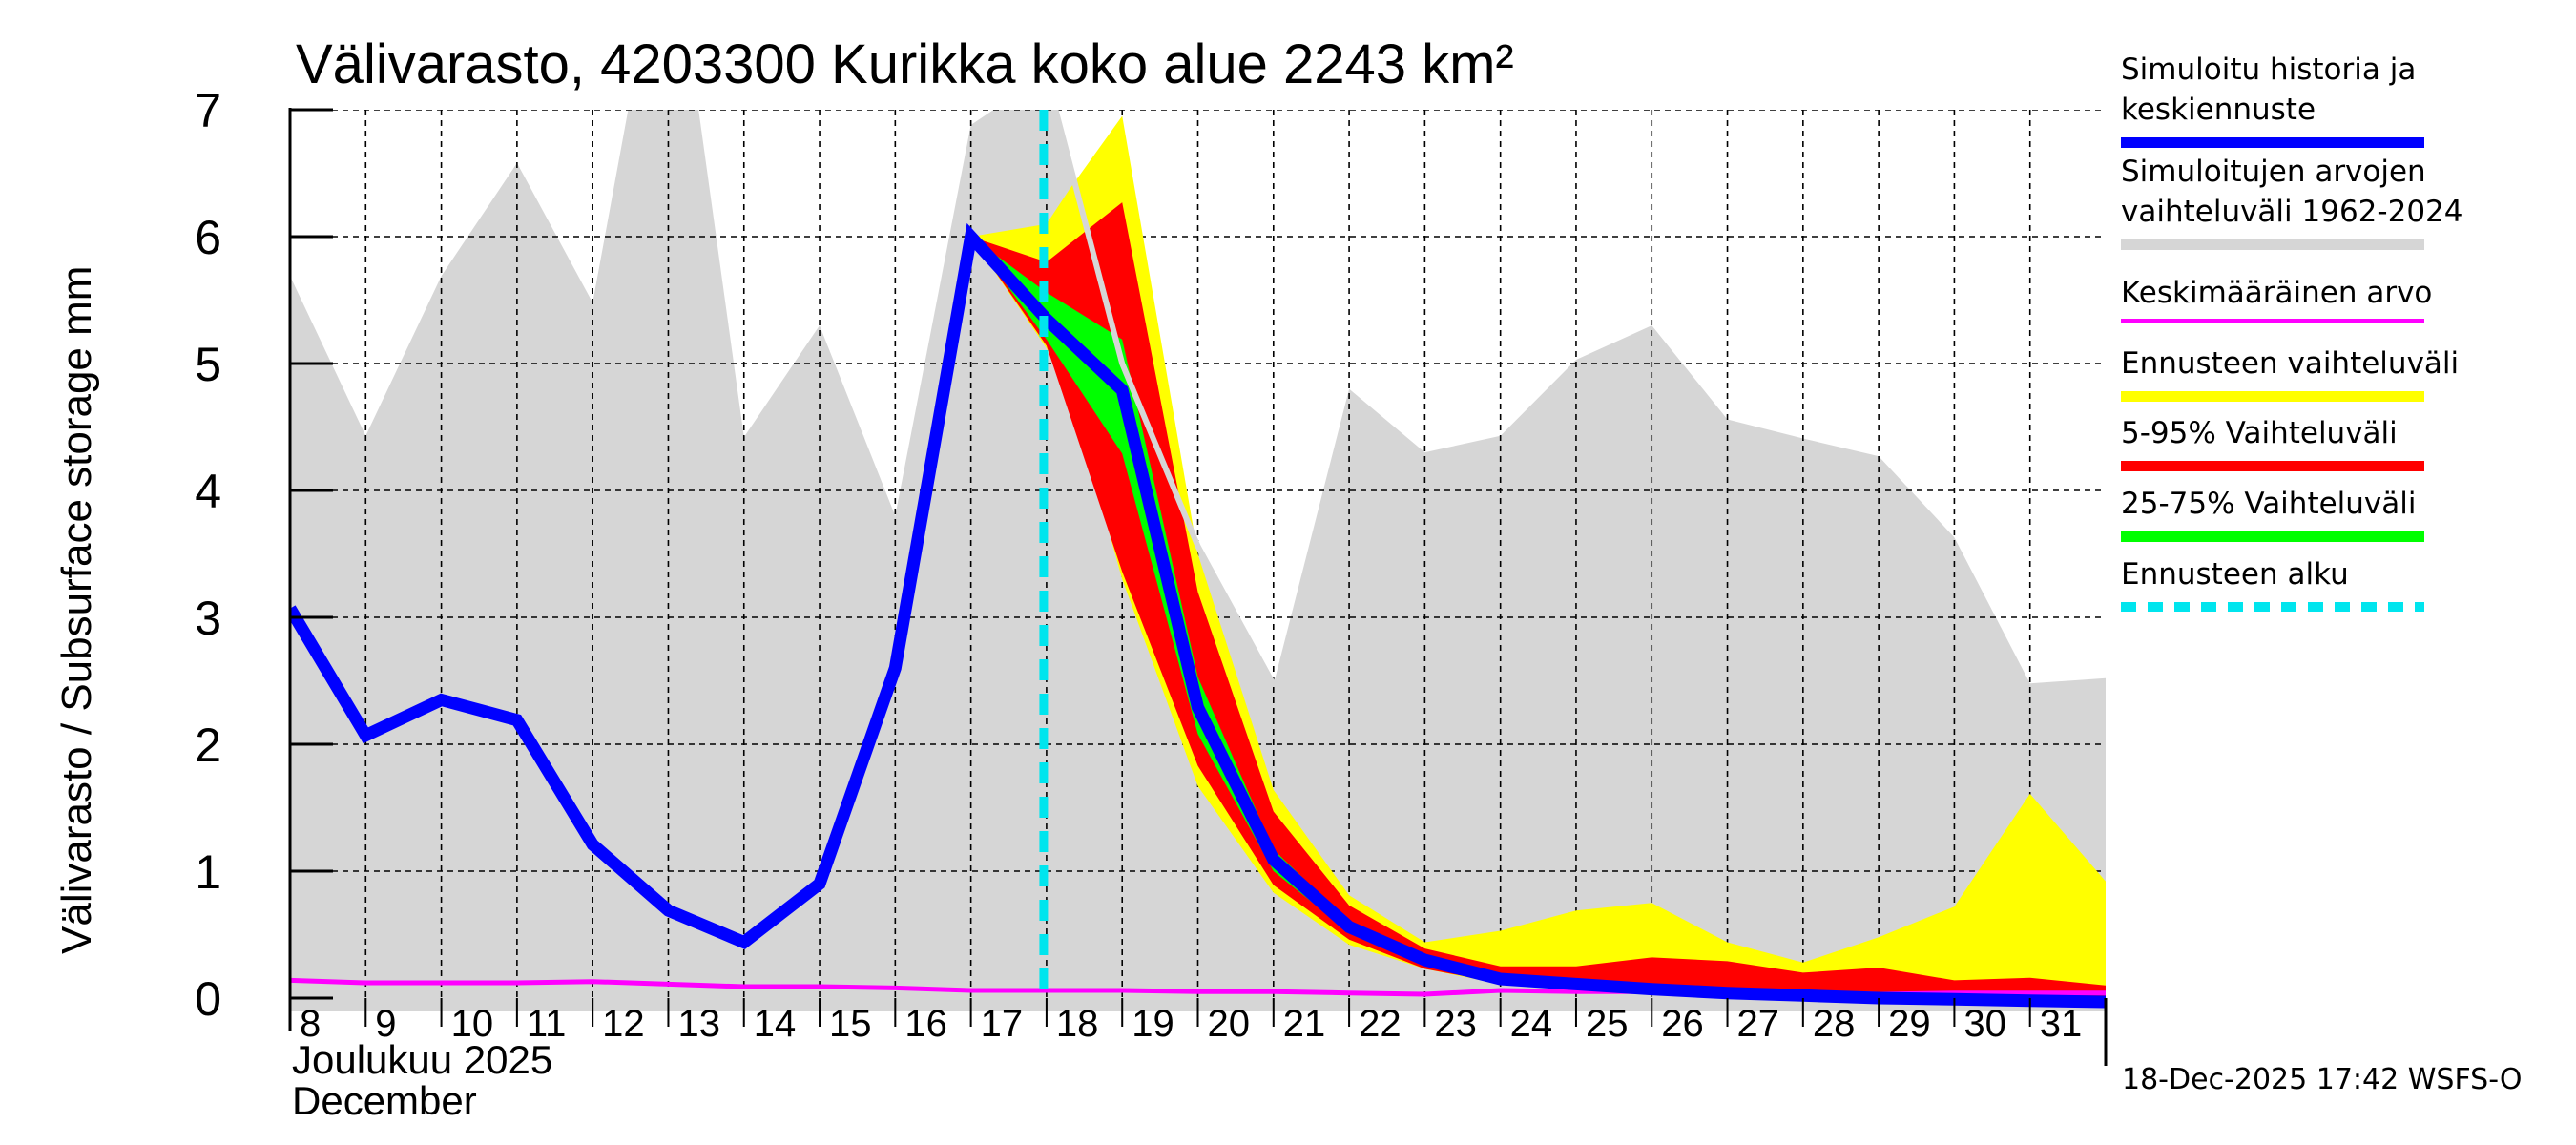  I want to click on x-tick-label: 9, so click(385, 1024).